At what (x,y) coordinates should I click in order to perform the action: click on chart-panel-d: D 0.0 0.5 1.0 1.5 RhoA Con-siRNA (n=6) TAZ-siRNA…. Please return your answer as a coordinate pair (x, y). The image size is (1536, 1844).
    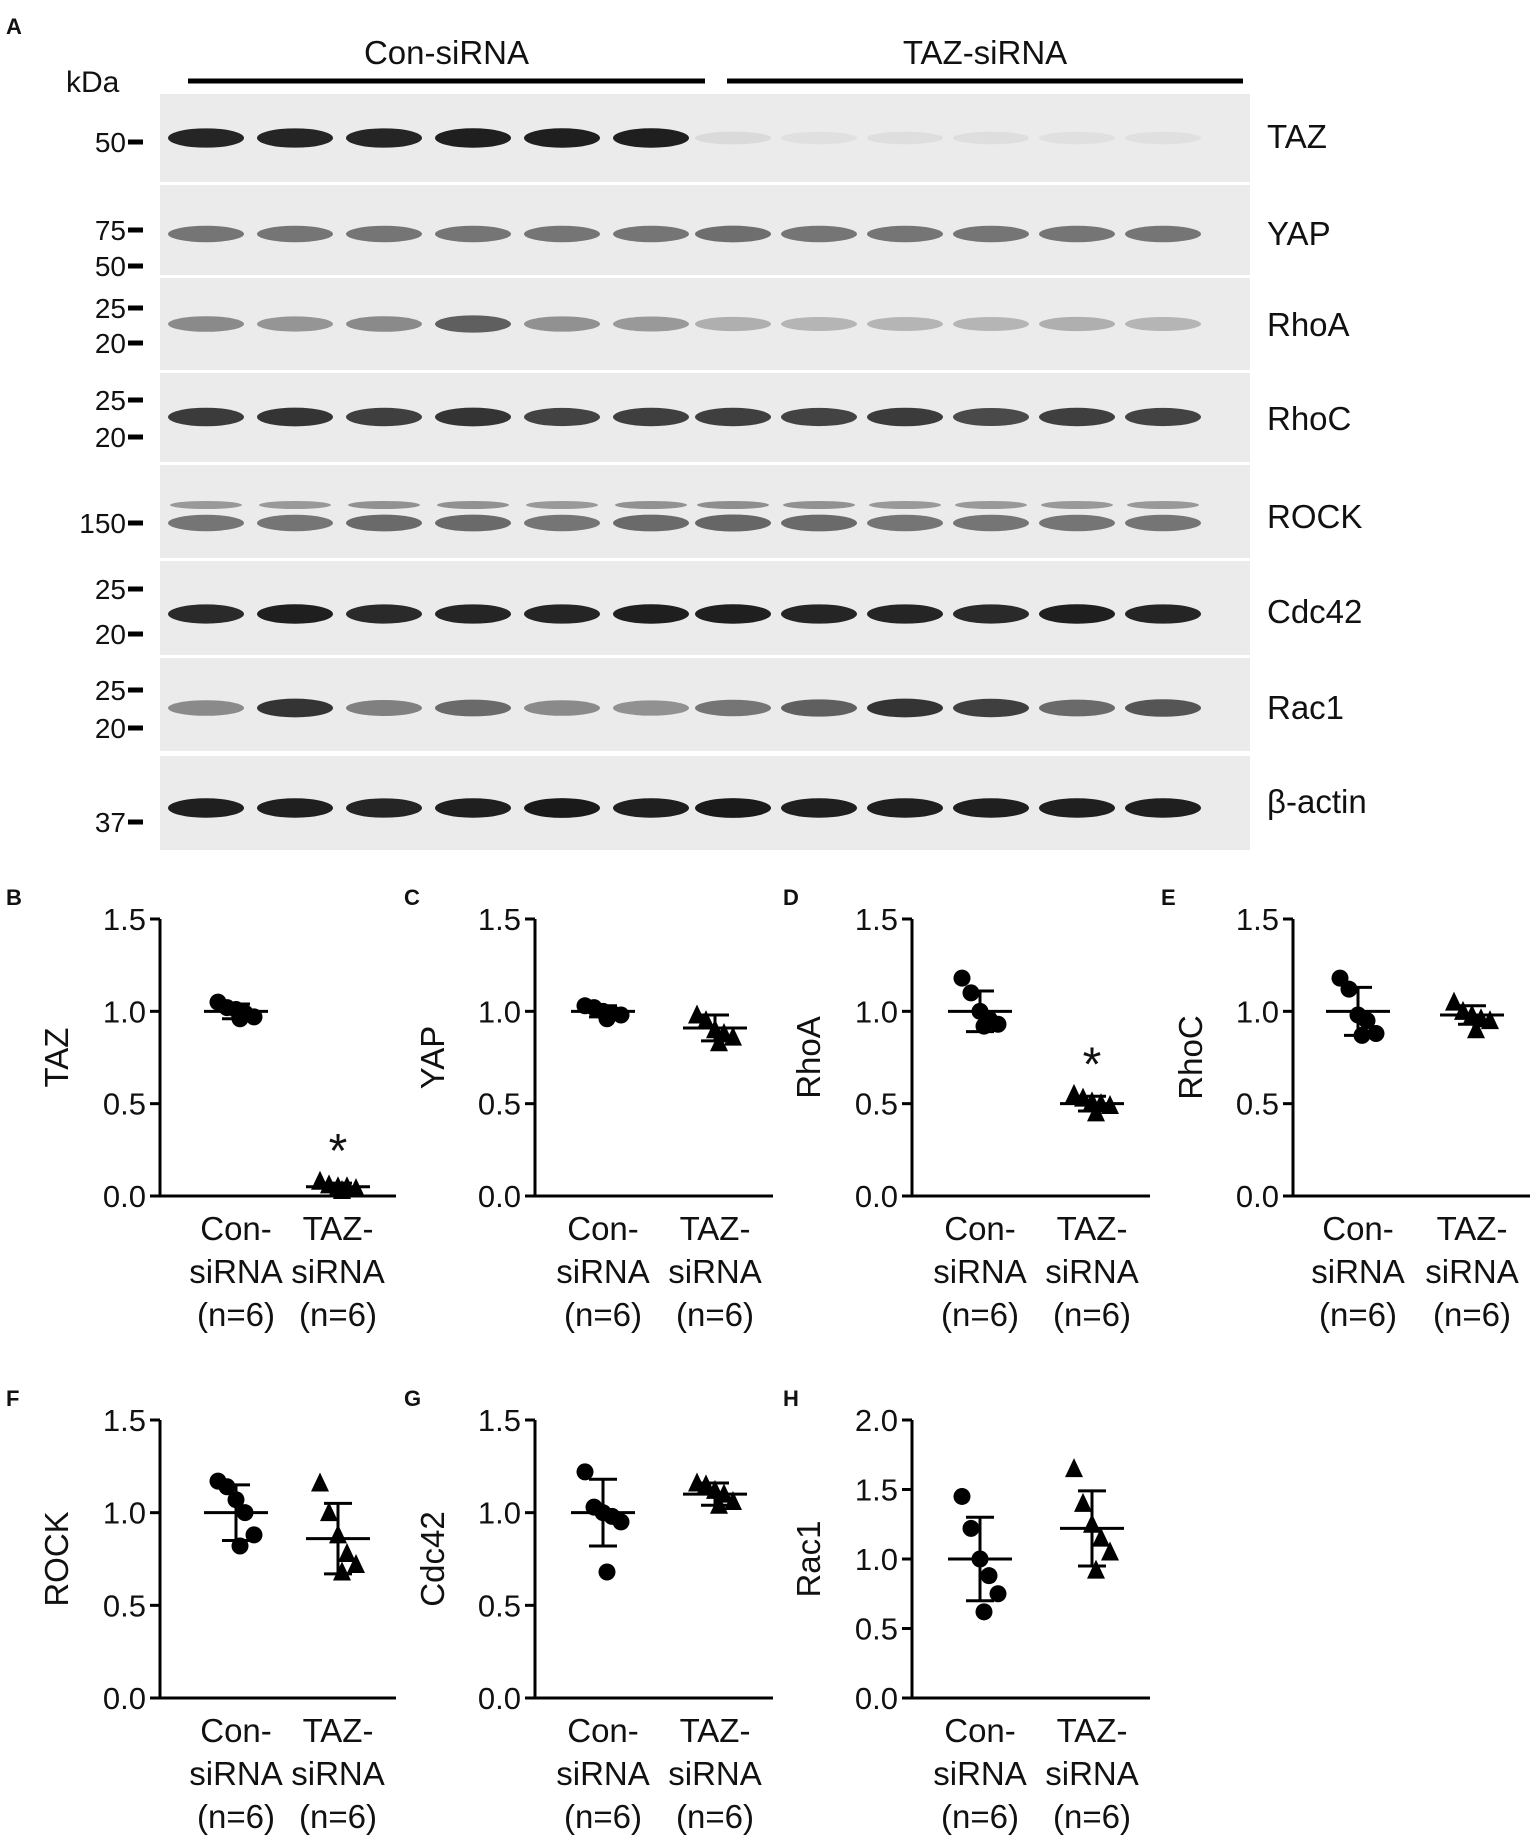
    Looking at the image, I should click on (966, 1109).